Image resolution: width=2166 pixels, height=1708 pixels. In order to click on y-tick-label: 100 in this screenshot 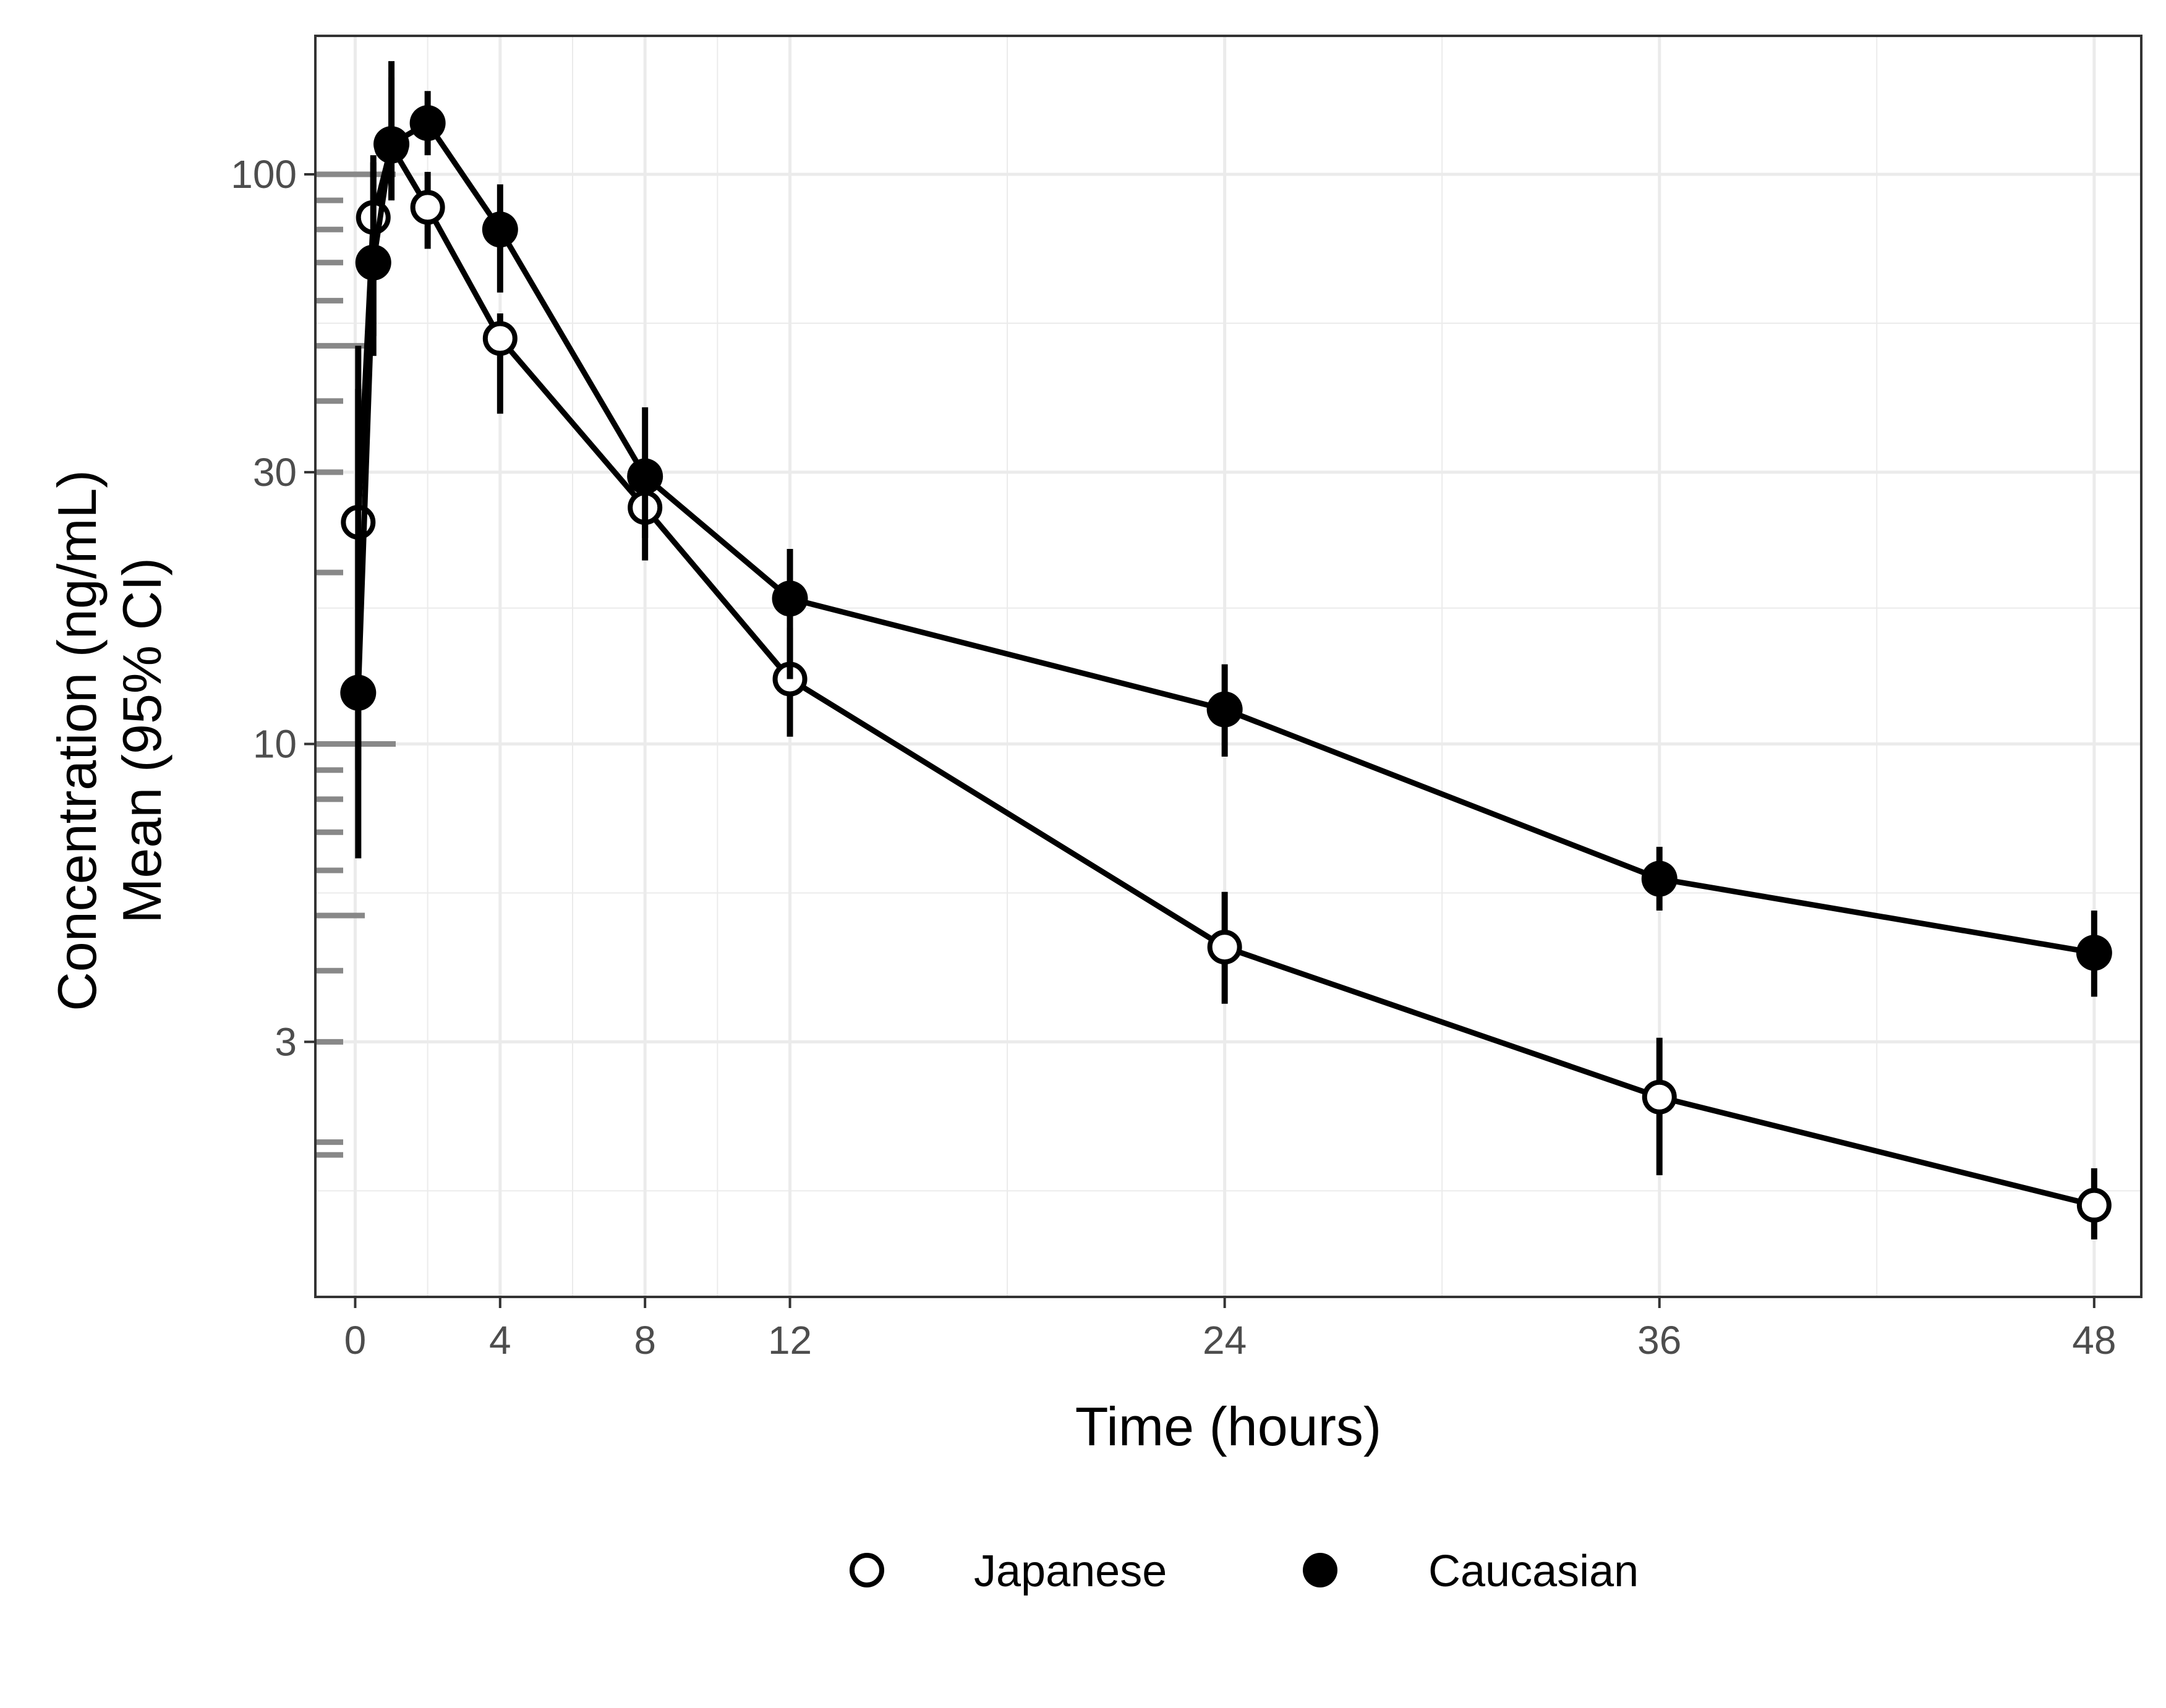, I will do `click(264, 174)`.